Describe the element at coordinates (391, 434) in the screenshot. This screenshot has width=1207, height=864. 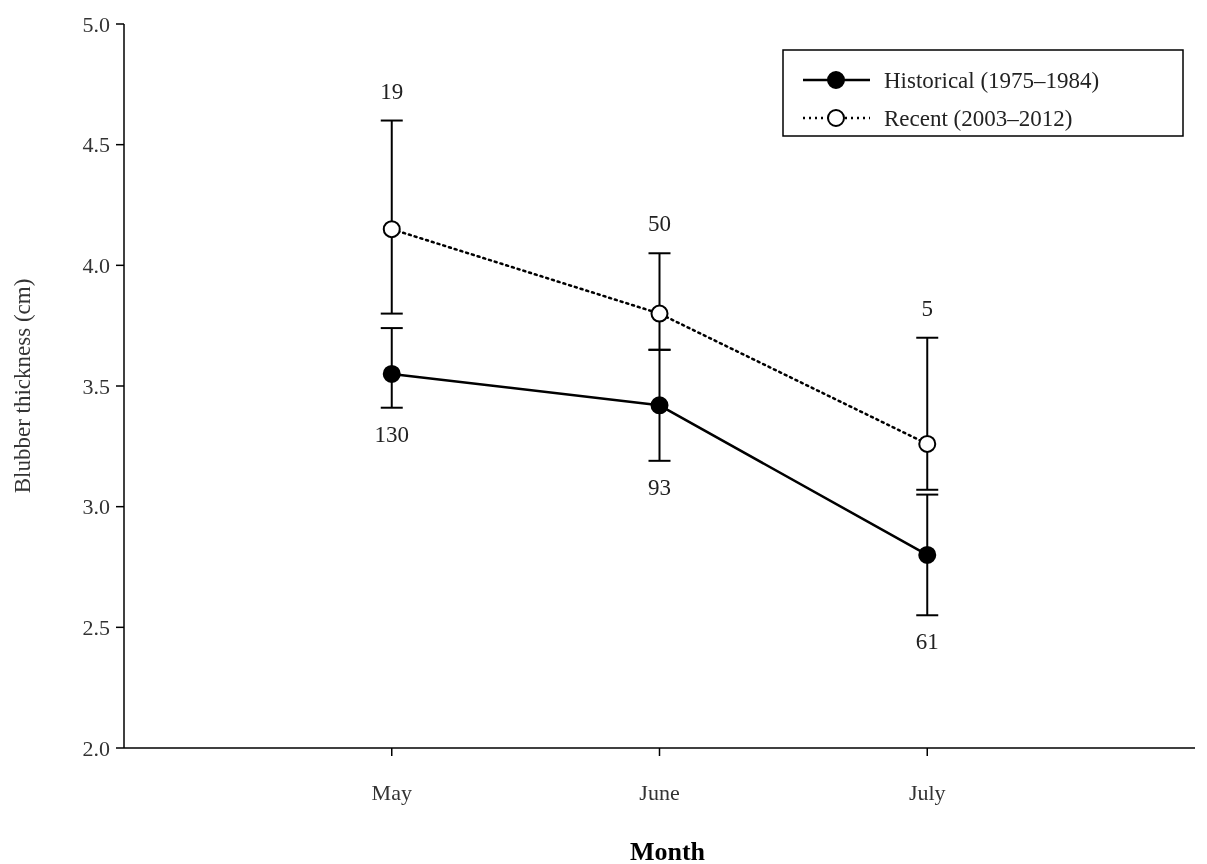
I see `annotation: 130` at that location.